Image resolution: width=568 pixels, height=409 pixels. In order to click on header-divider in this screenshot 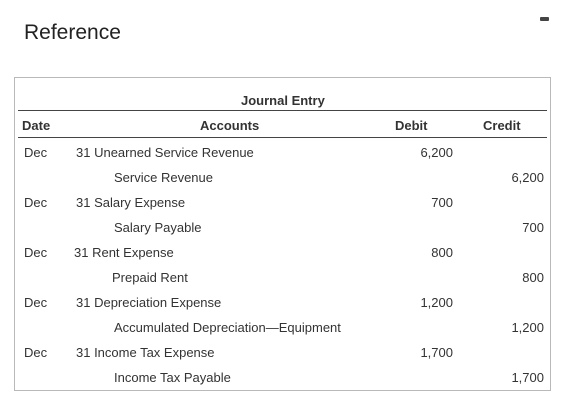, I will do `click(282, 137)`.